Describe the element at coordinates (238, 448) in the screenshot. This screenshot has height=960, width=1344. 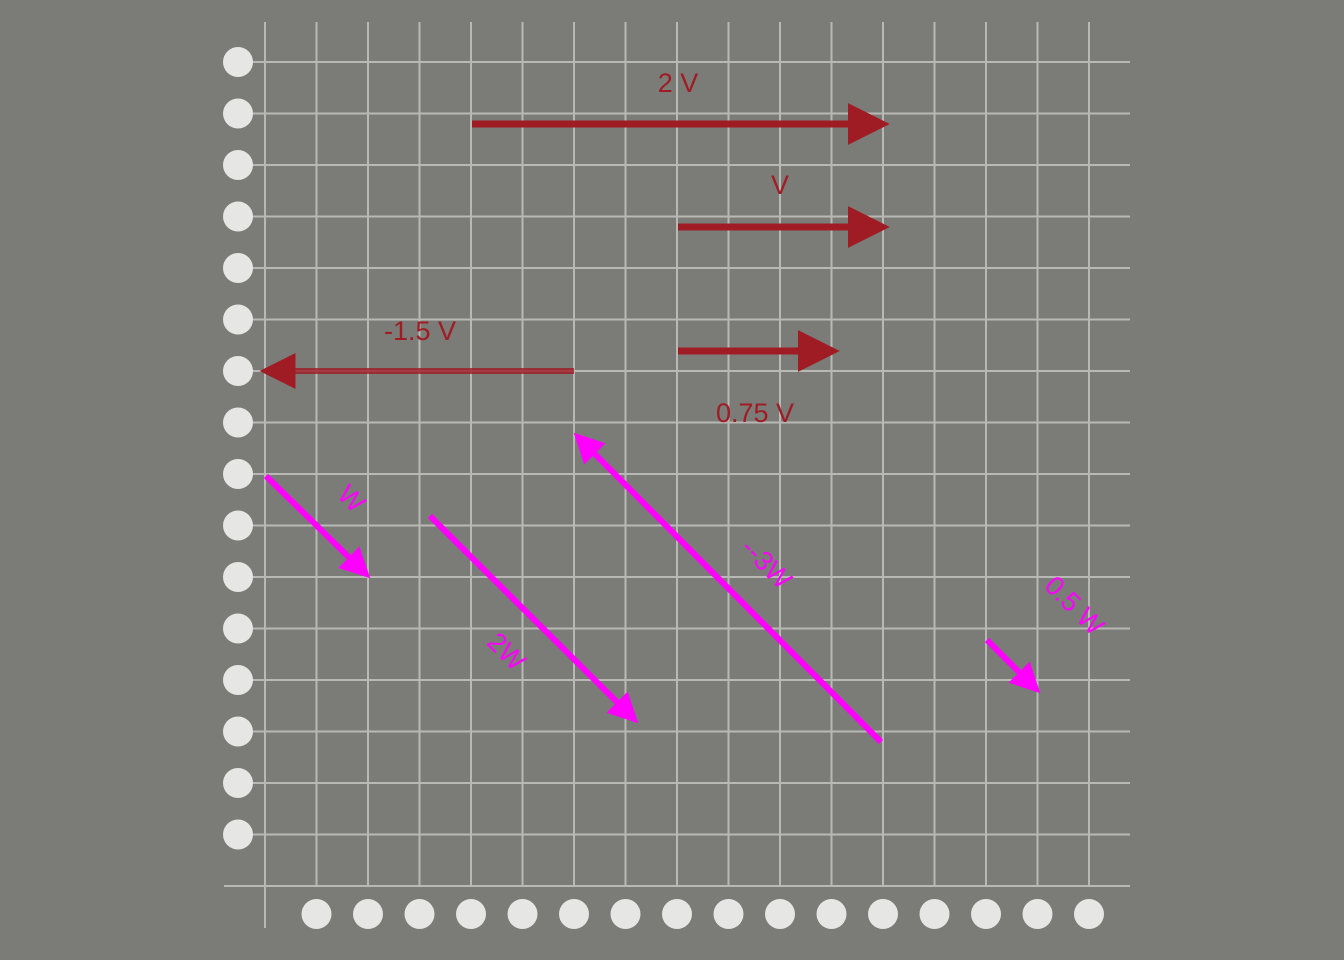
I see `left-dot-column` at that location.